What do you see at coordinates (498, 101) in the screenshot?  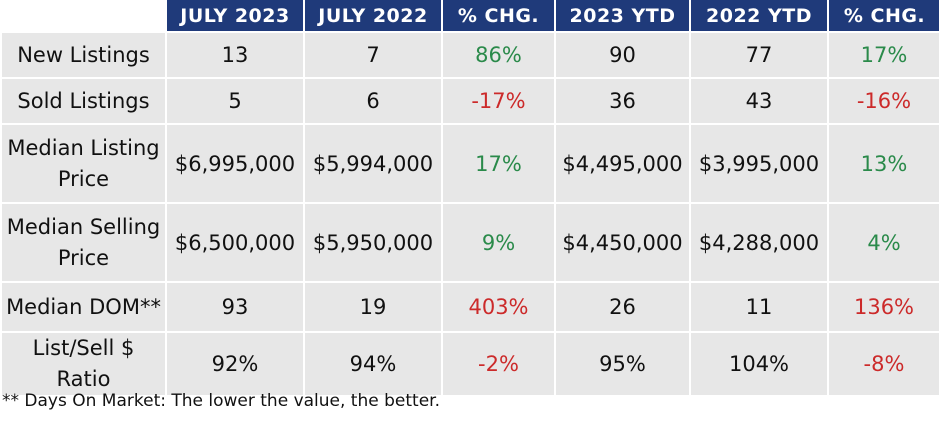 I see `cell-monthly-change: -17%` at bounding box center [498, 101].